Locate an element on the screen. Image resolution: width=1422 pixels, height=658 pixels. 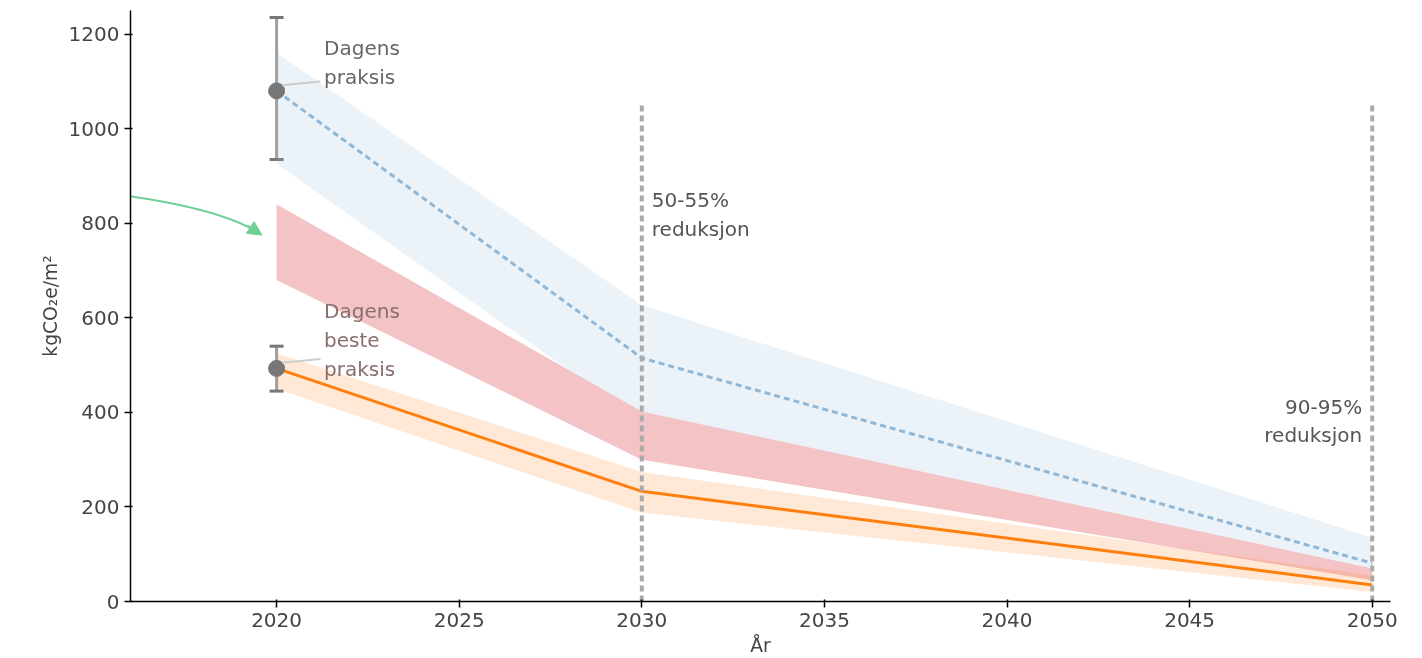
x-axis-title: År is located at coordinates (761, 644).